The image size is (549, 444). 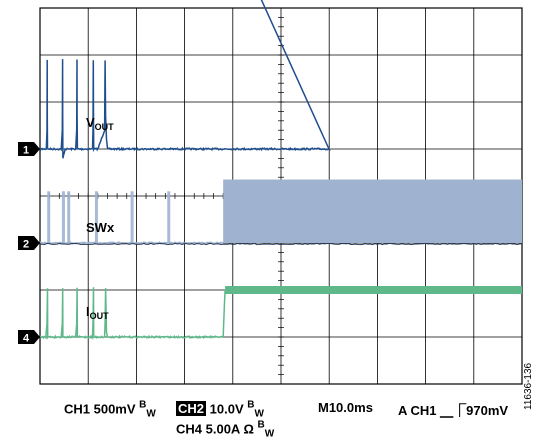 I want to click on trace-labels: VOUT SWx IOUT, so click(x=100, y=218).